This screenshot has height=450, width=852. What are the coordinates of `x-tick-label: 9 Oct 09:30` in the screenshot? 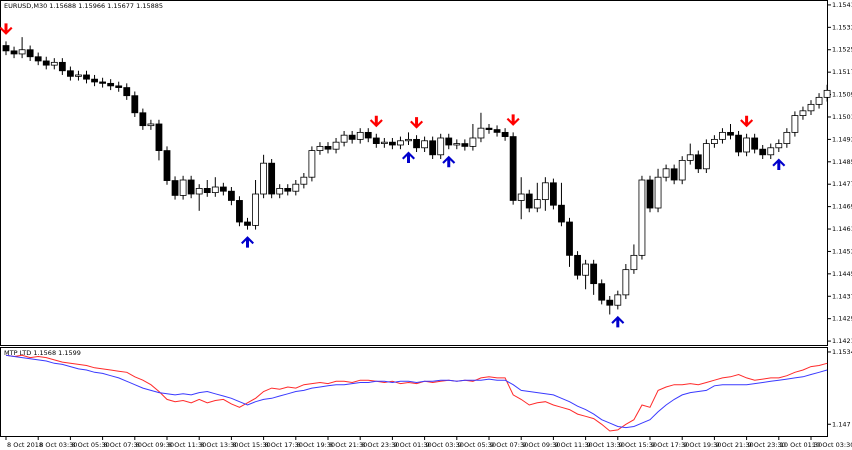 It's located at (541, 445).